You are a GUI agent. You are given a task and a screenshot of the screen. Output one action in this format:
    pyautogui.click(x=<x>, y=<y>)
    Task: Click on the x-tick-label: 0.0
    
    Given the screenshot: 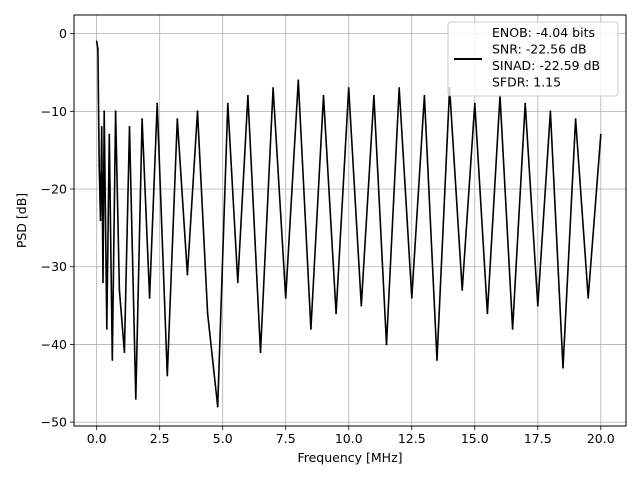 What is the action you would take?
    pyautogui.click(x=97, y=438)
    